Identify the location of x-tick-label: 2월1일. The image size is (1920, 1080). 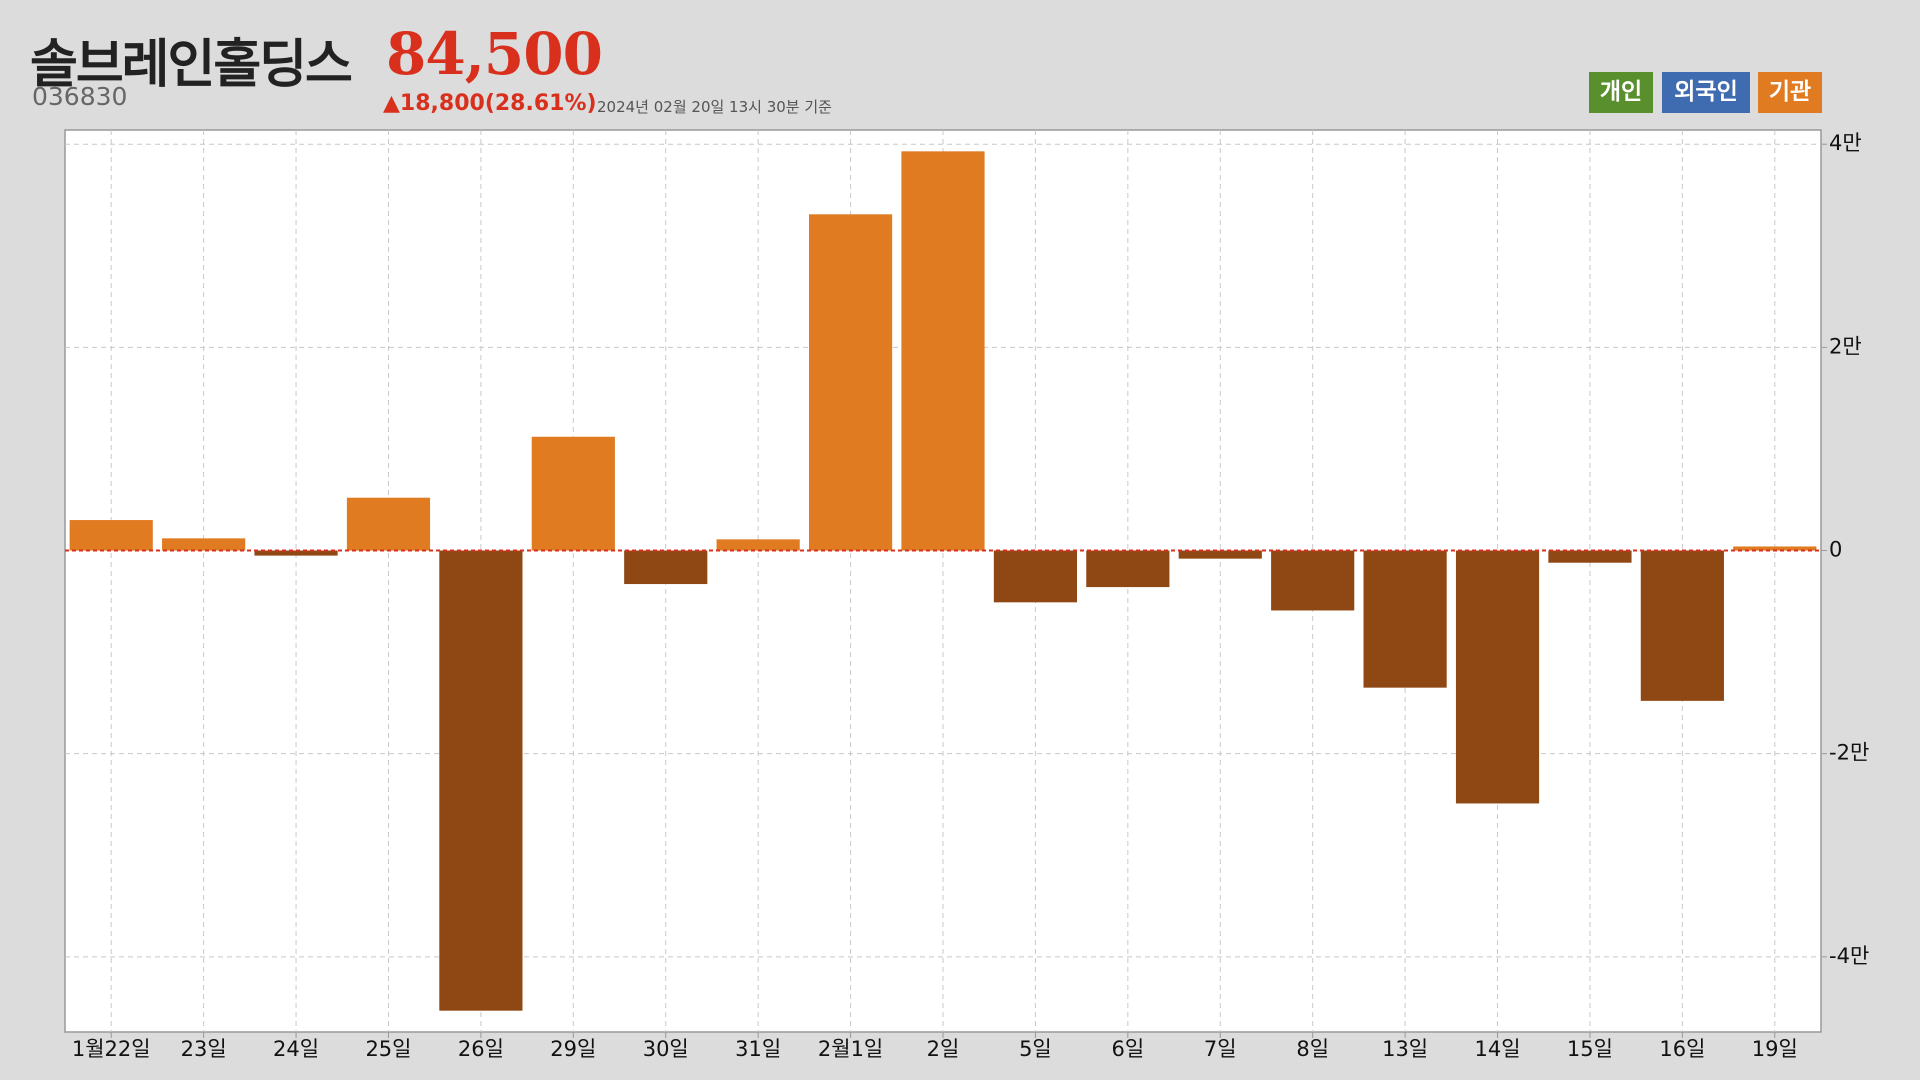
(850, 1049).